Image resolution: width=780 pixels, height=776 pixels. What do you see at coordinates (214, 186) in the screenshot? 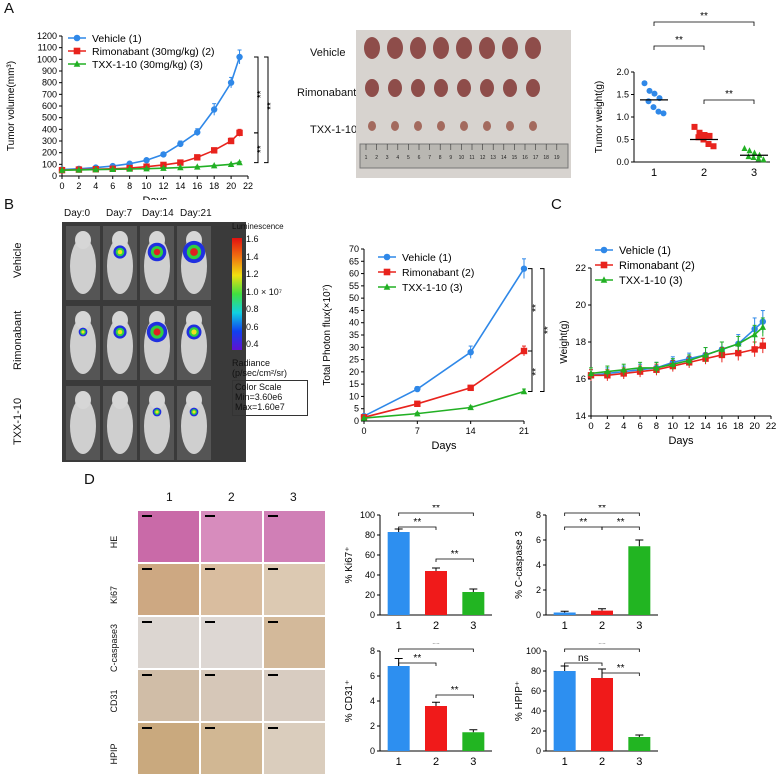
I see `x-tick-label: 18` at bounding box center [214, 186].